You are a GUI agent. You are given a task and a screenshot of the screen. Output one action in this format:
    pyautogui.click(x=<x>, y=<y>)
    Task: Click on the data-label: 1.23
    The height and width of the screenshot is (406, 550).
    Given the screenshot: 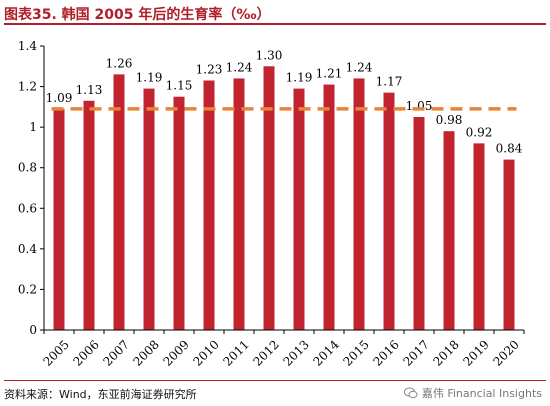 What is the action you would take?
    pyautogui.click(x=209, y=69)
    